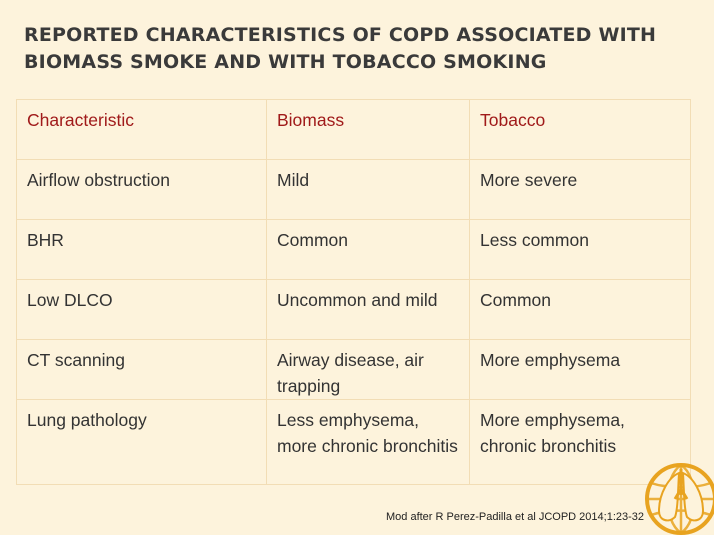 The image size is (714, 535). I want to click on header-tobacco: Tobacco, so click(580, 129).